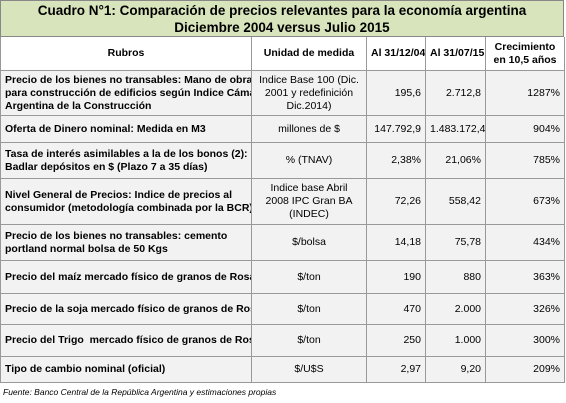  I want to click on cell-text: Rubros, so click(126, 53).